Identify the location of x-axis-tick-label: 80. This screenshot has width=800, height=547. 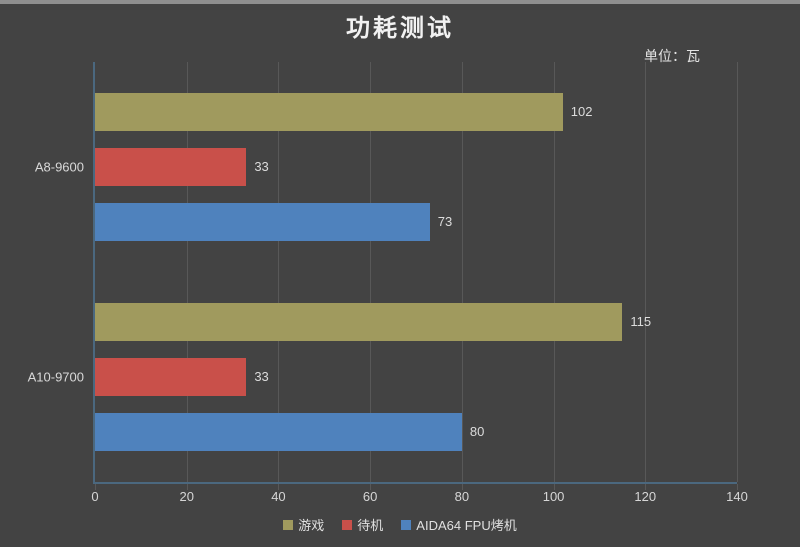
(462, 496).